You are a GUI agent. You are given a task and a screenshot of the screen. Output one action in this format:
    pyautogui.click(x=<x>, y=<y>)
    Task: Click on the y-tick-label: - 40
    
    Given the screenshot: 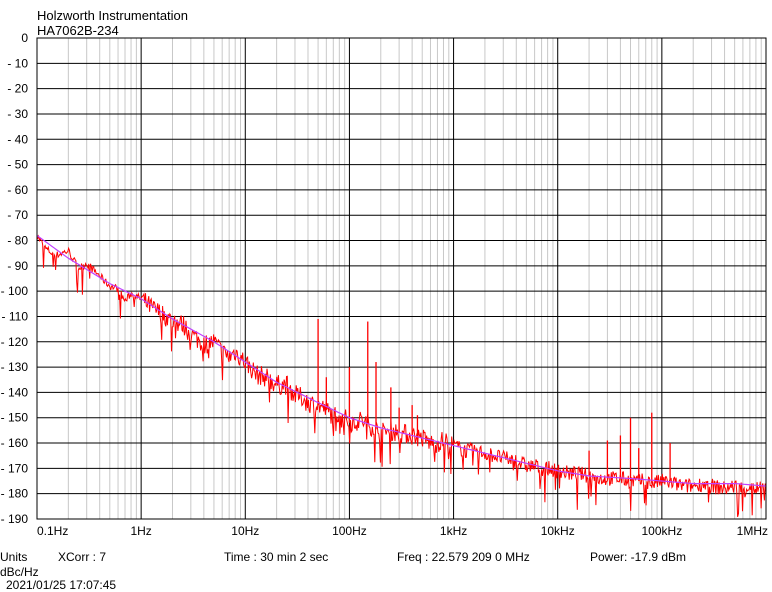 What is the action you would take?
    pyautogui.click(x=17, y=139)
    